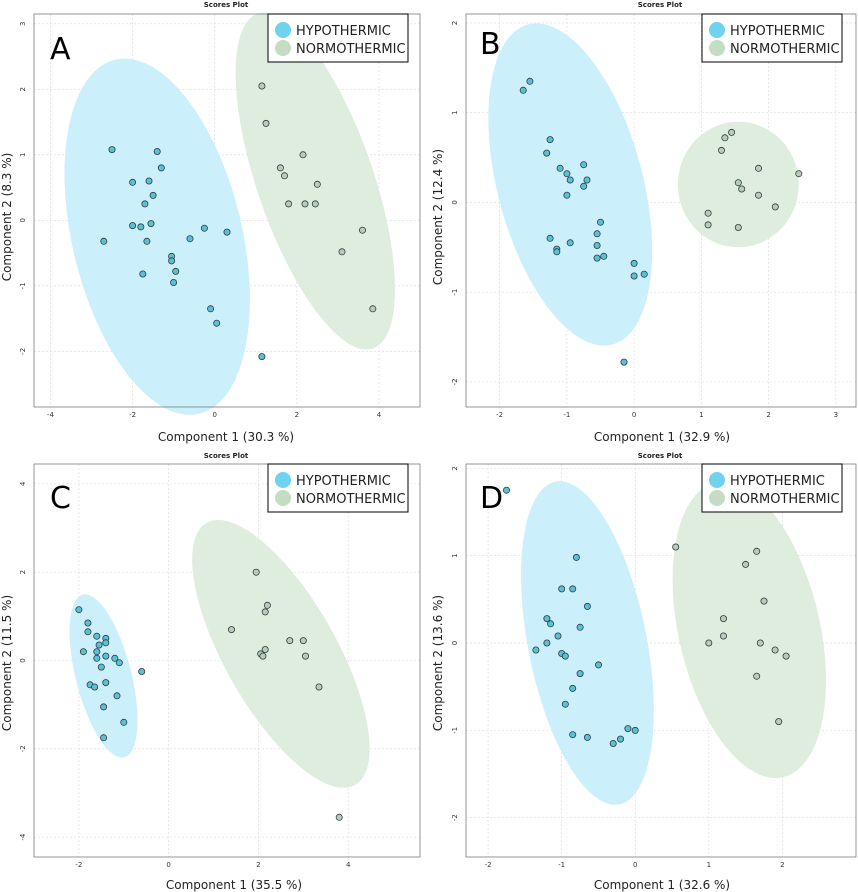  I want to click on hypothermic-ellipse, so click(587, 643).